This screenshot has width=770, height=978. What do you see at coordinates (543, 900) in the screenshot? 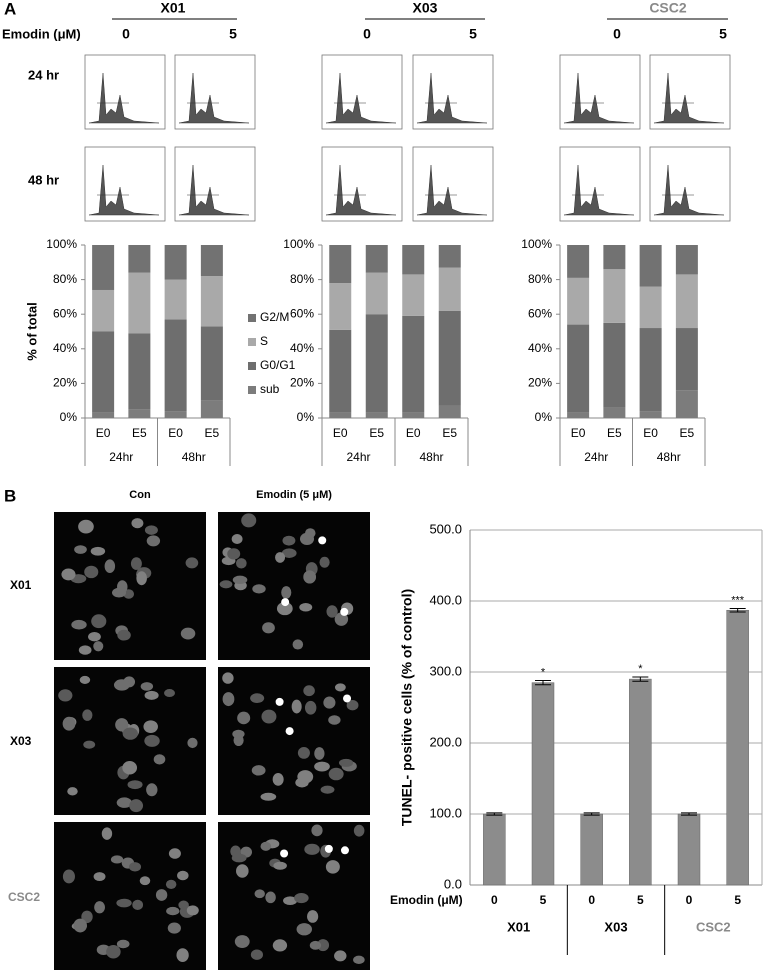
I see `x-tick-label: 5` at bounding box center [543, 900].